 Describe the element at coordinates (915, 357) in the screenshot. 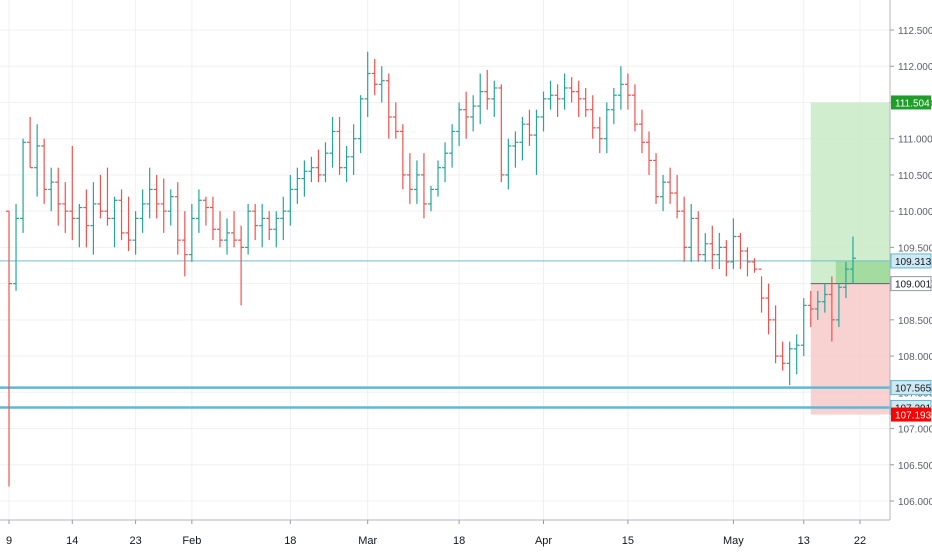

I see `y-tick-label: 108.000` at that location.